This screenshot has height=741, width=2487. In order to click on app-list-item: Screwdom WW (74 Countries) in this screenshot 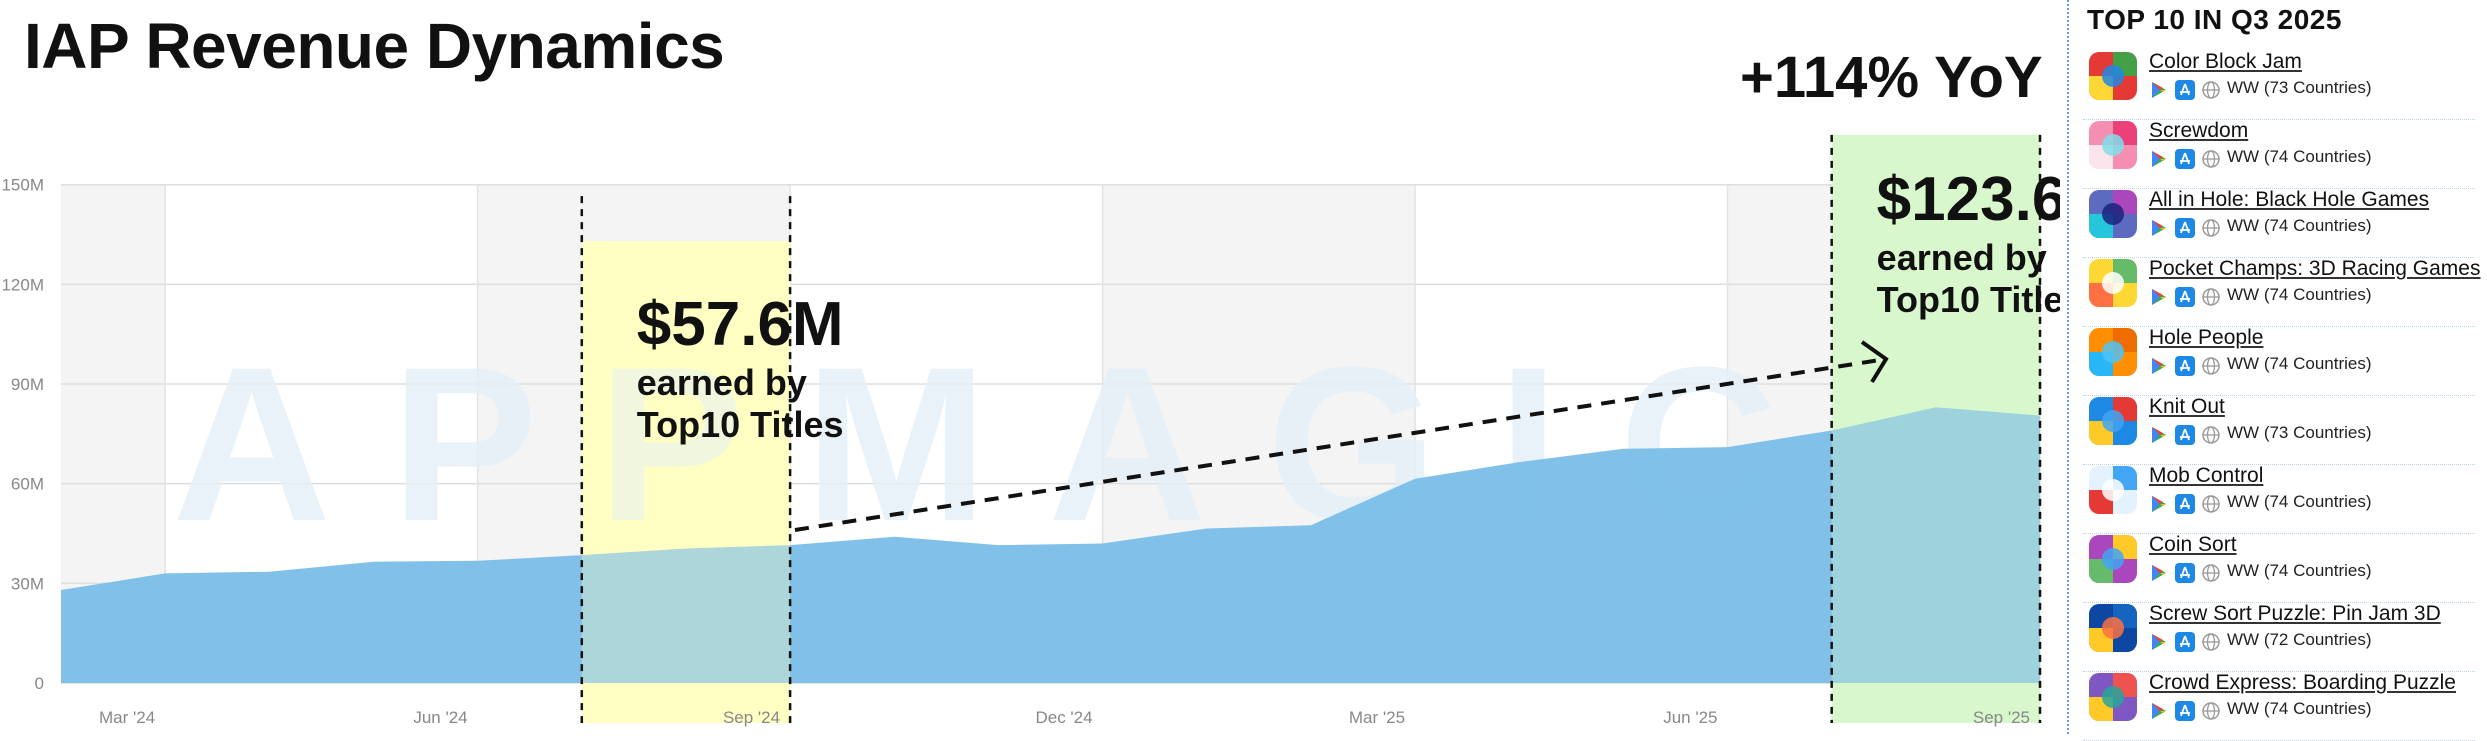, I will do `click(2283, 154)`.